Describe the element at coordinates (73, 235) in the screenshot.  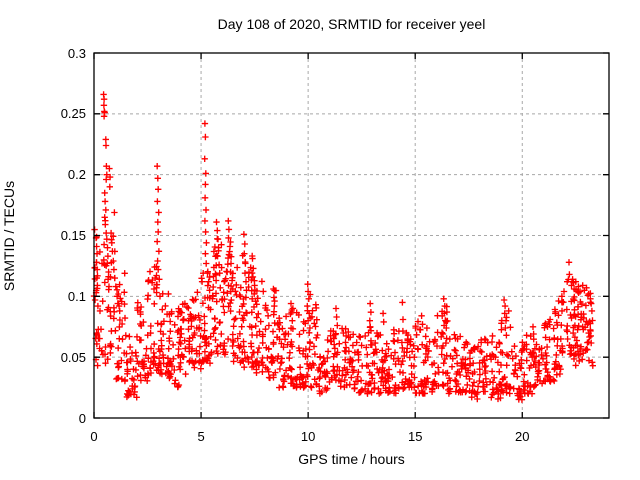
I see `y-tick-label: 0.15` at that location.